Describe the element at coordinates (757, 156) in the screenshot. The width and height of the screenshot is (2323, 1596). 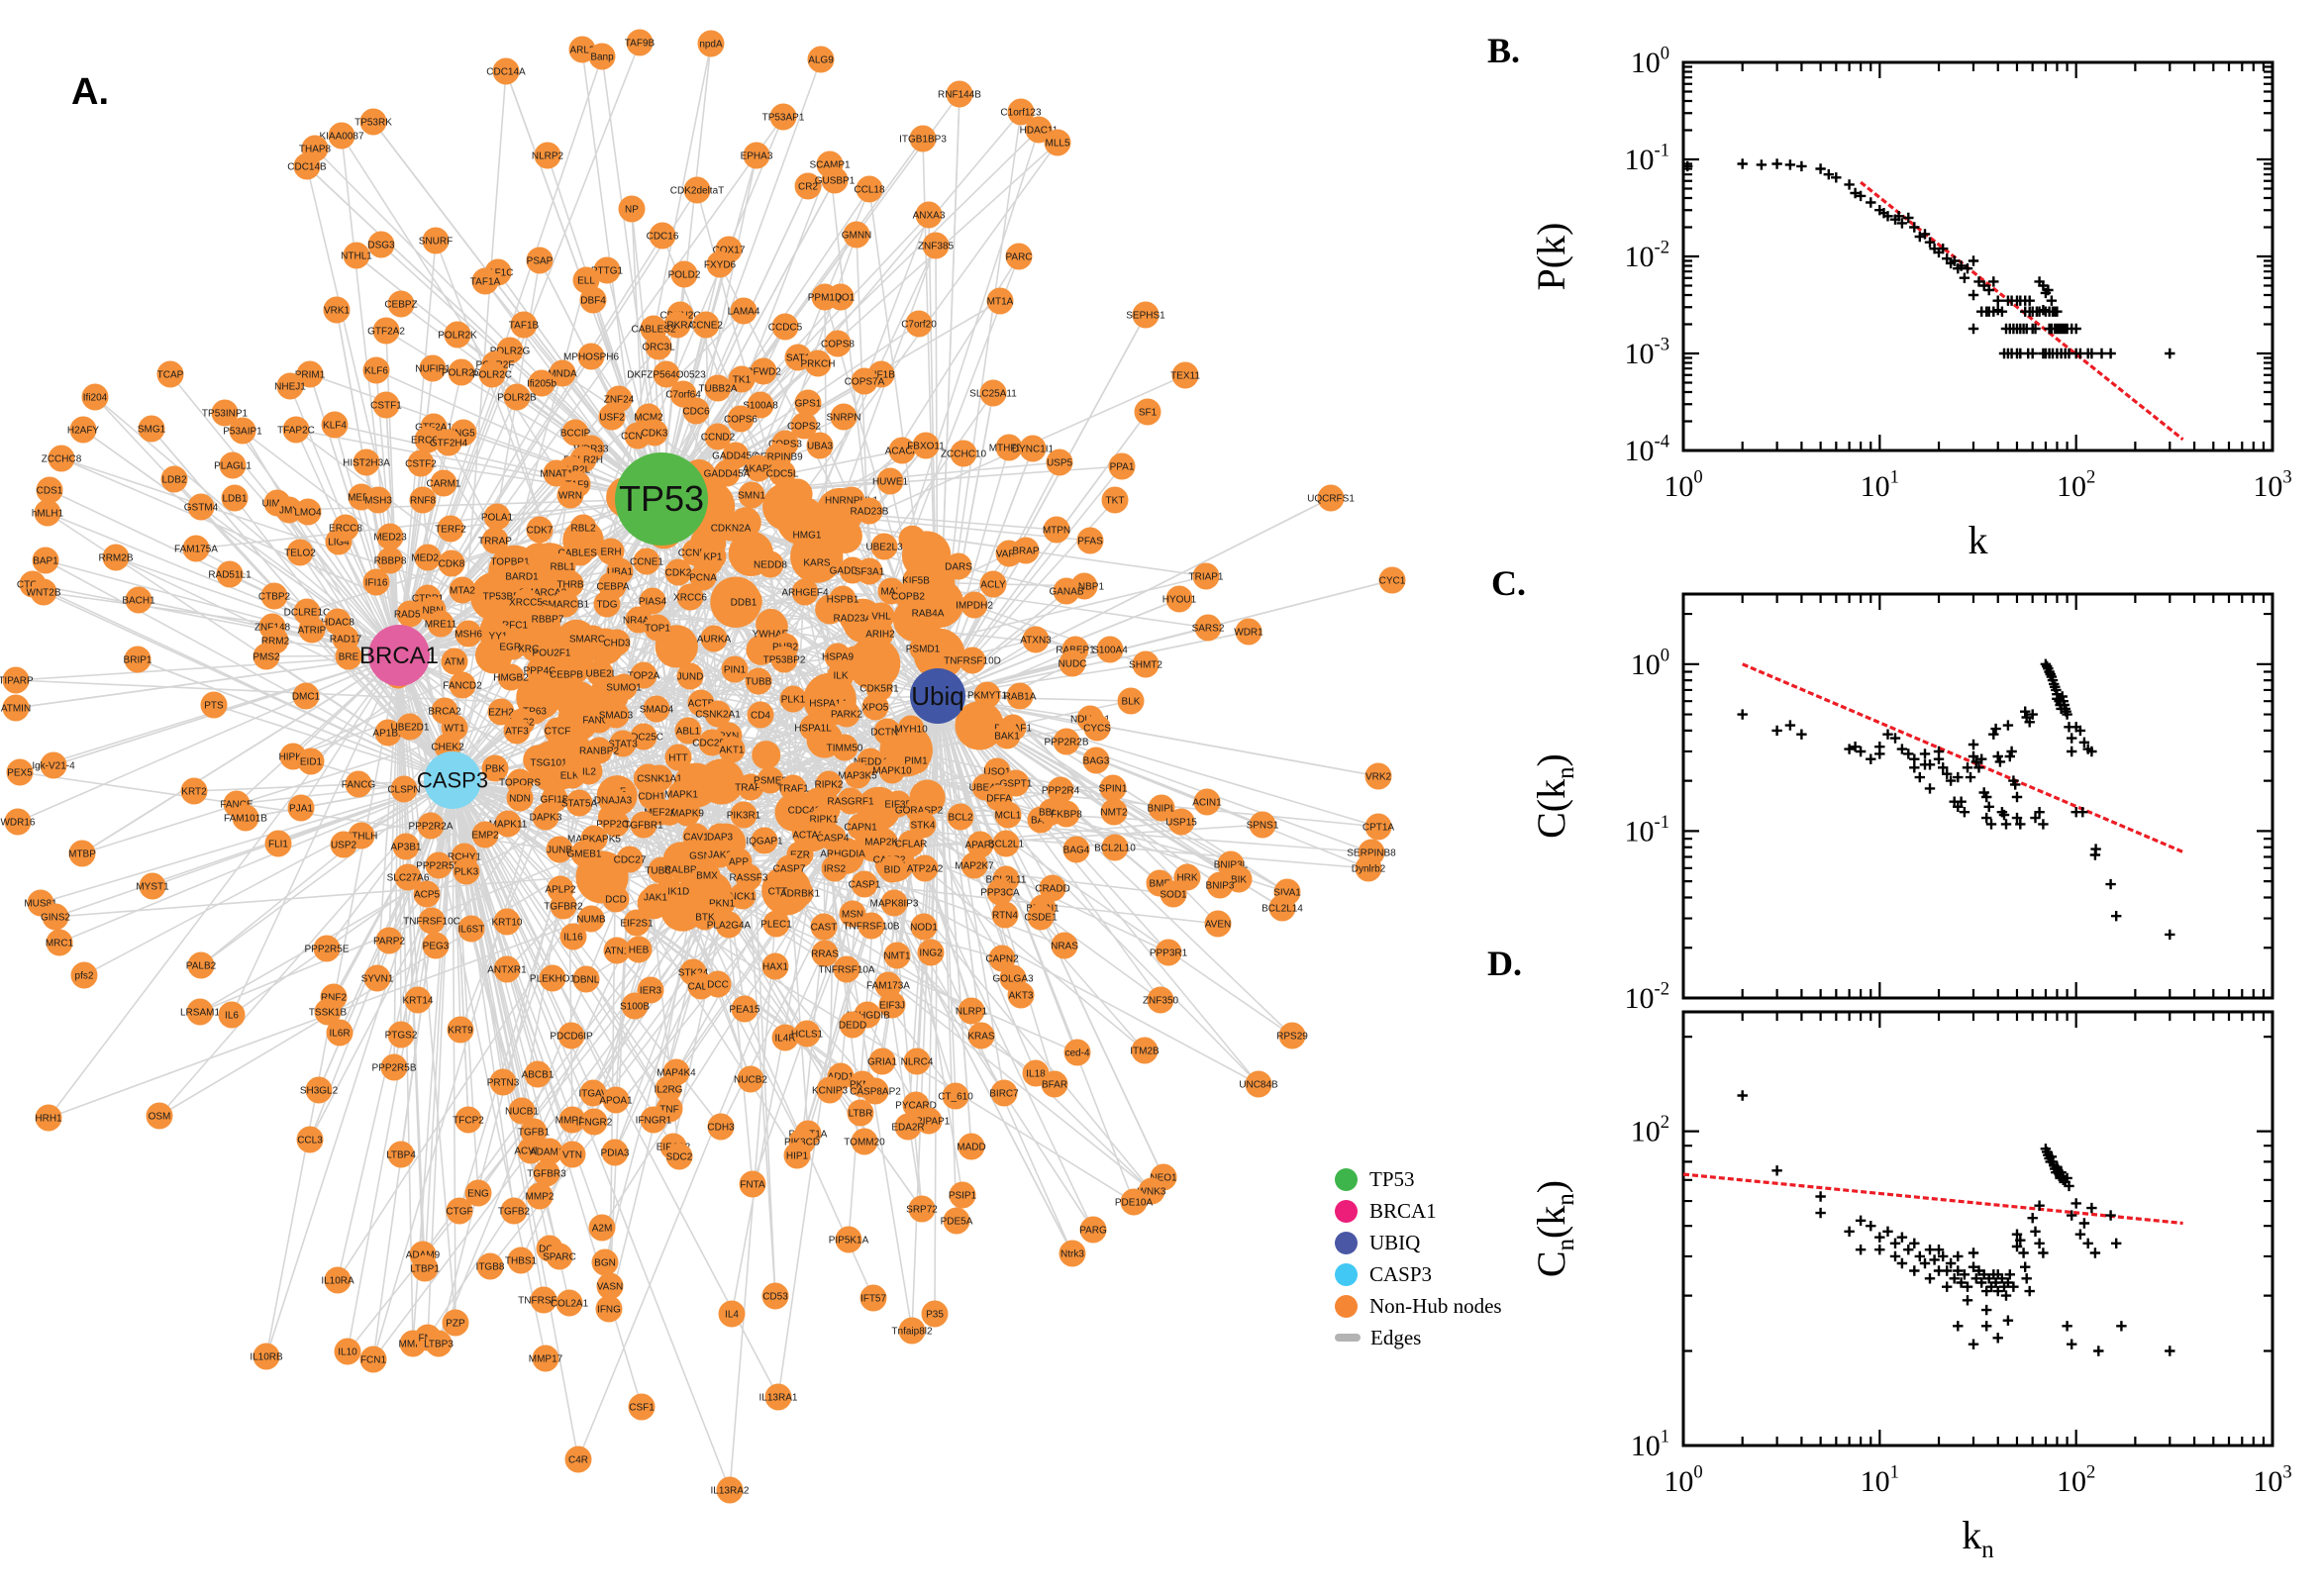
I see `network-node-label: EPHA3` at that location.